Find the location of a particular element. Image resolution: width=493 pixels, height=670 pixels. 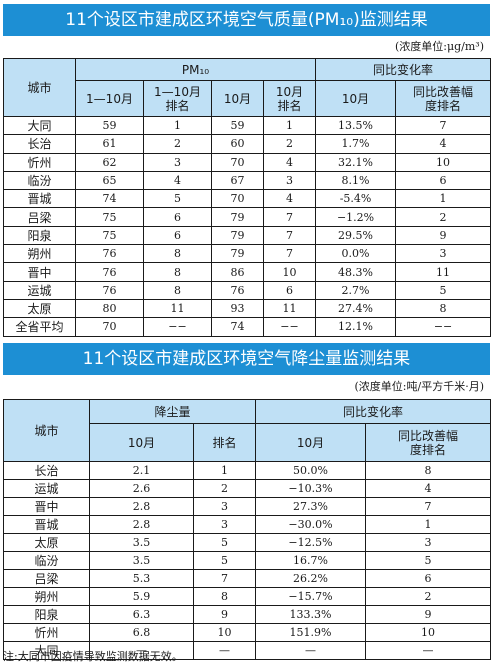

table-row: 晋中 76 8 86 10 48.3% 11 is located at coordinates (247, 272).